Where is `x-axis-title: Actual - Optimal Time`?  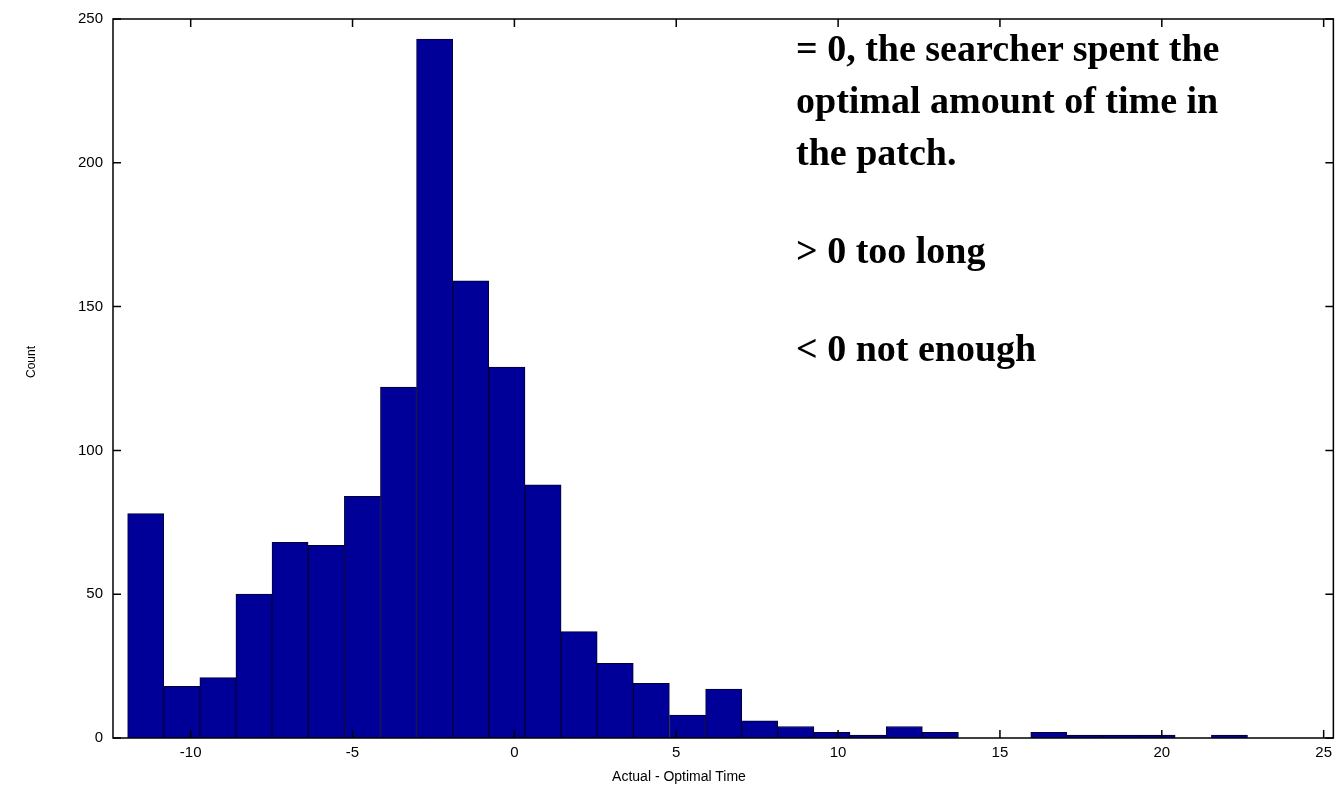
x-axis-title: Actual - Optimal Time is located at coordinates (679, 776).